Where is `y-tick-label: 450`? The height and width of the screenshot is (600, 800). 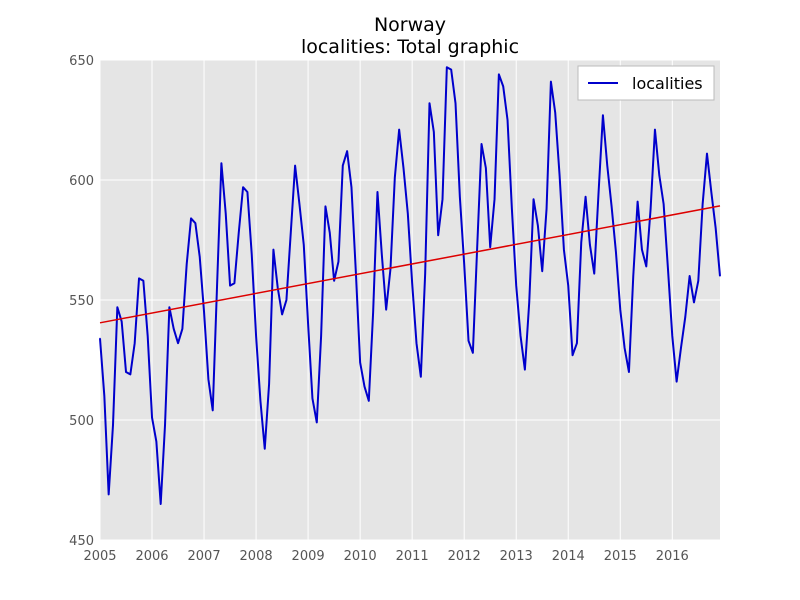
y-tick-label: 450 is located at coordinates (81, 541).